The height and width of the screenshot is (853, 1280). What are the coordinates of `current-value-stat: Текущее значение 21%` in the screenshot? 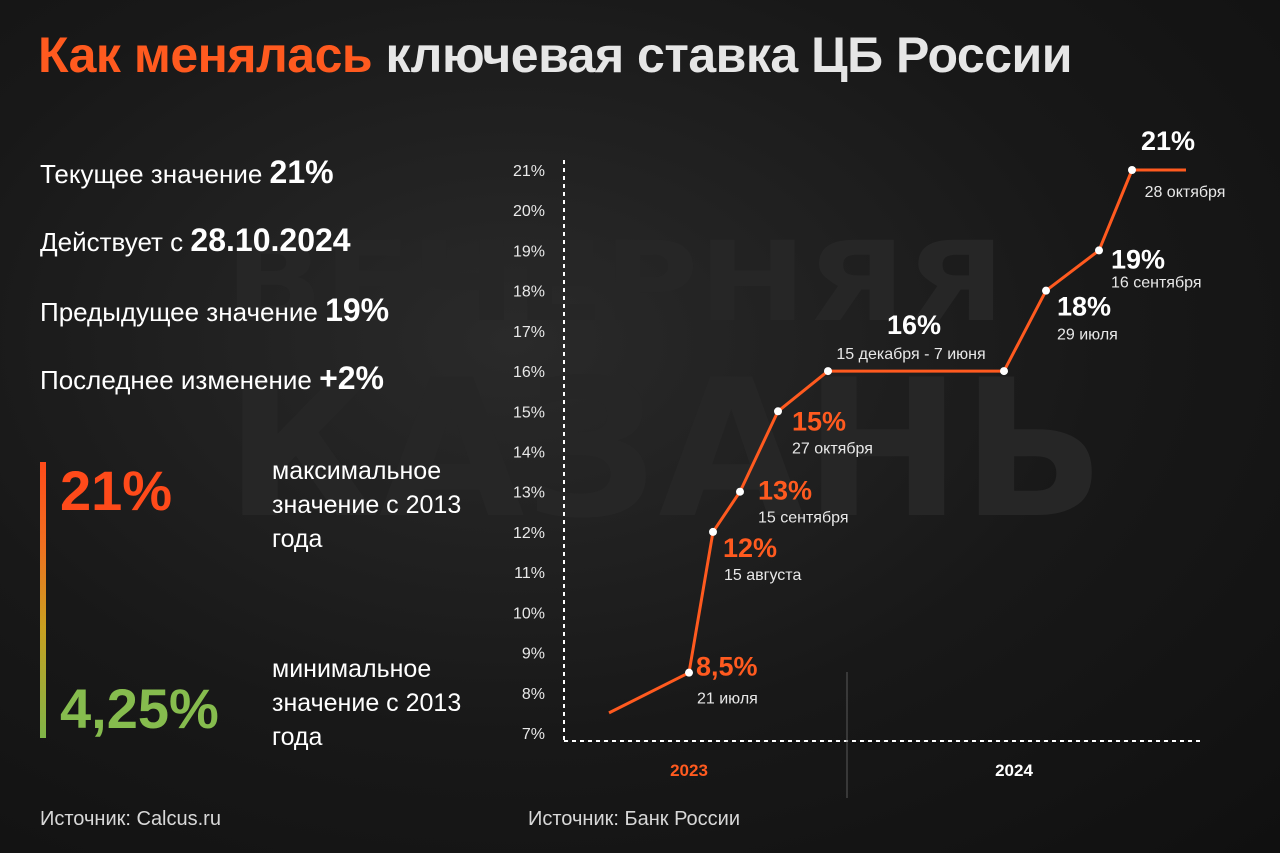 It's located at (187, 172).